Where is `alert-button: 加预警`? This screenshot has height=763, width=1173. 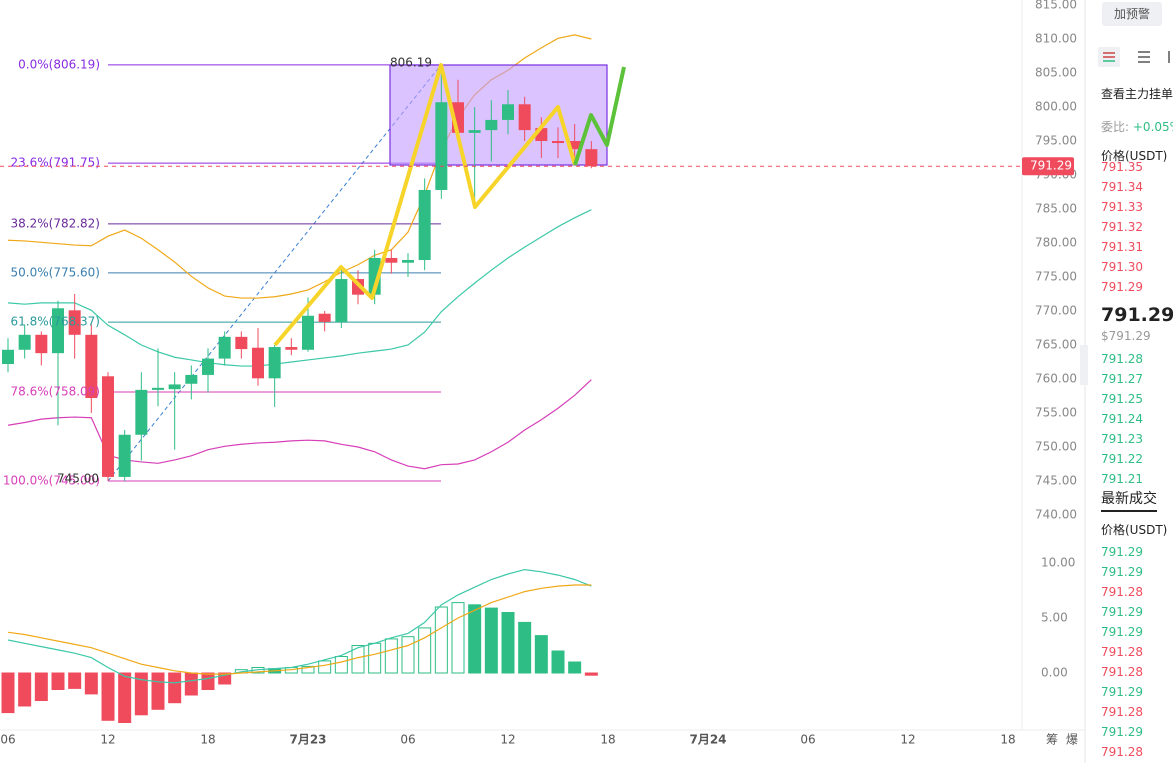
alert-button: 加预警 is located at coordinates (1132, 14).